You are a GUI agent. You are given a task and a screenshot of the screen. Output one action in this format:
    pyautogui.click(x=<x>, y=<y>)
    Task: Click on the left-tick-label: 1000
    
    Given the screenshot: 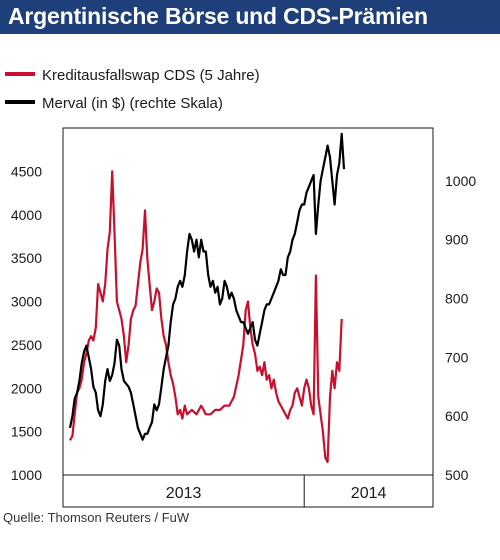 What is the action you would take?
    pyautogui.click(x=26, y=475)
    